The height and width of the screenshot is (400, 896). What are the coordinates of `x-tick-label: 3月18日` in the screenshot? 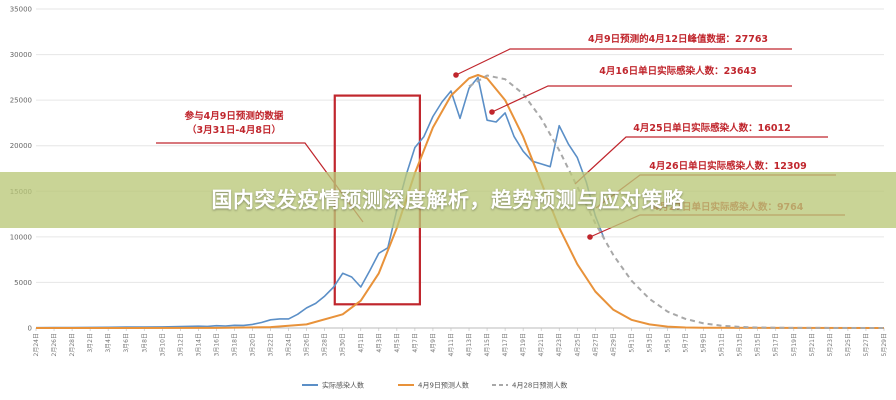 It's located at (234, 344).